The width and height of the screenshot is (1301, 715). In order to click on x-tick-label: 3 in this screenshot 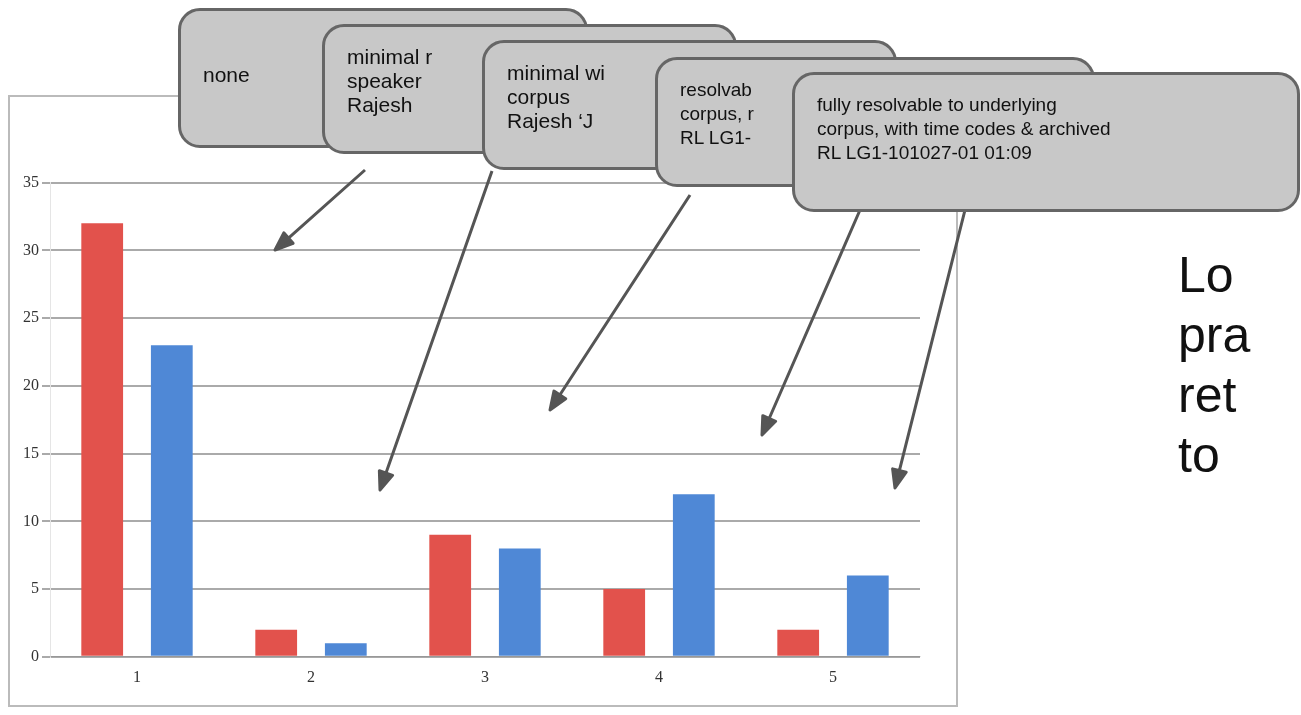, I will do `click(485, 676)`.